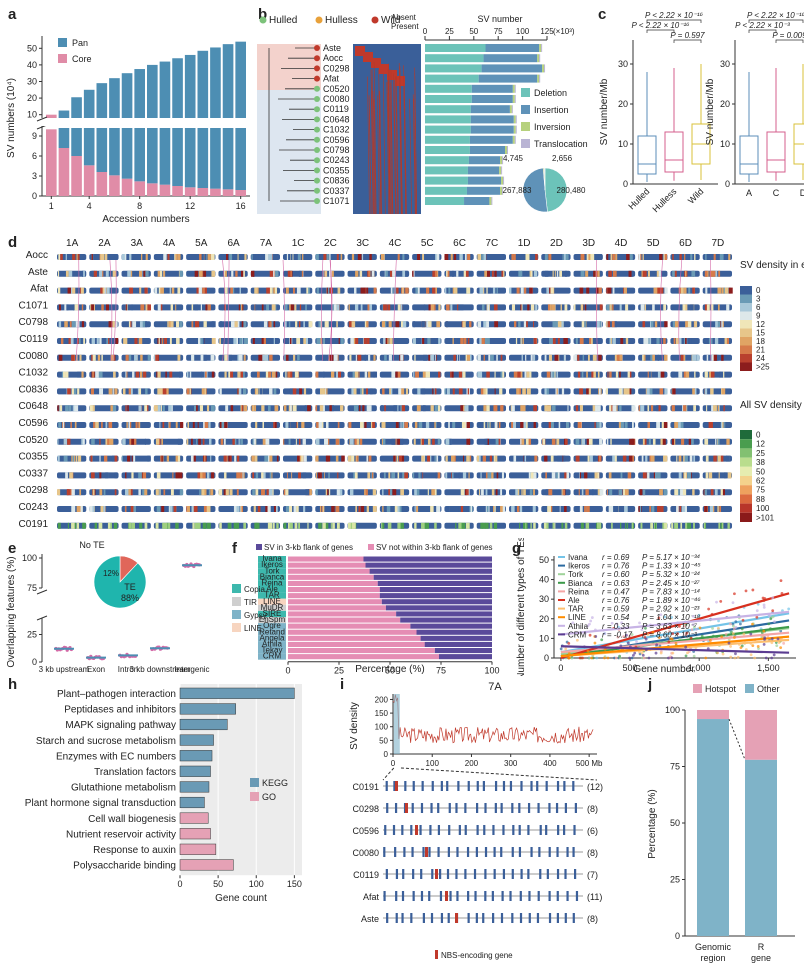 The image size is (804, 978). Describe the element at coordinates (746, 435) in the screenshot. I see `legend2-swatch` at that location.